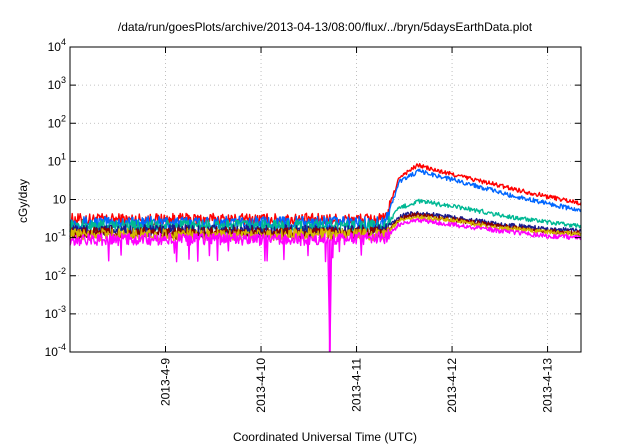 Image resolution: width=640 pixels, height=448 pixels. Describe the element at coordinates (57, 45) in the screenshot. I see `y-tick-label: 10⁴` at that location.